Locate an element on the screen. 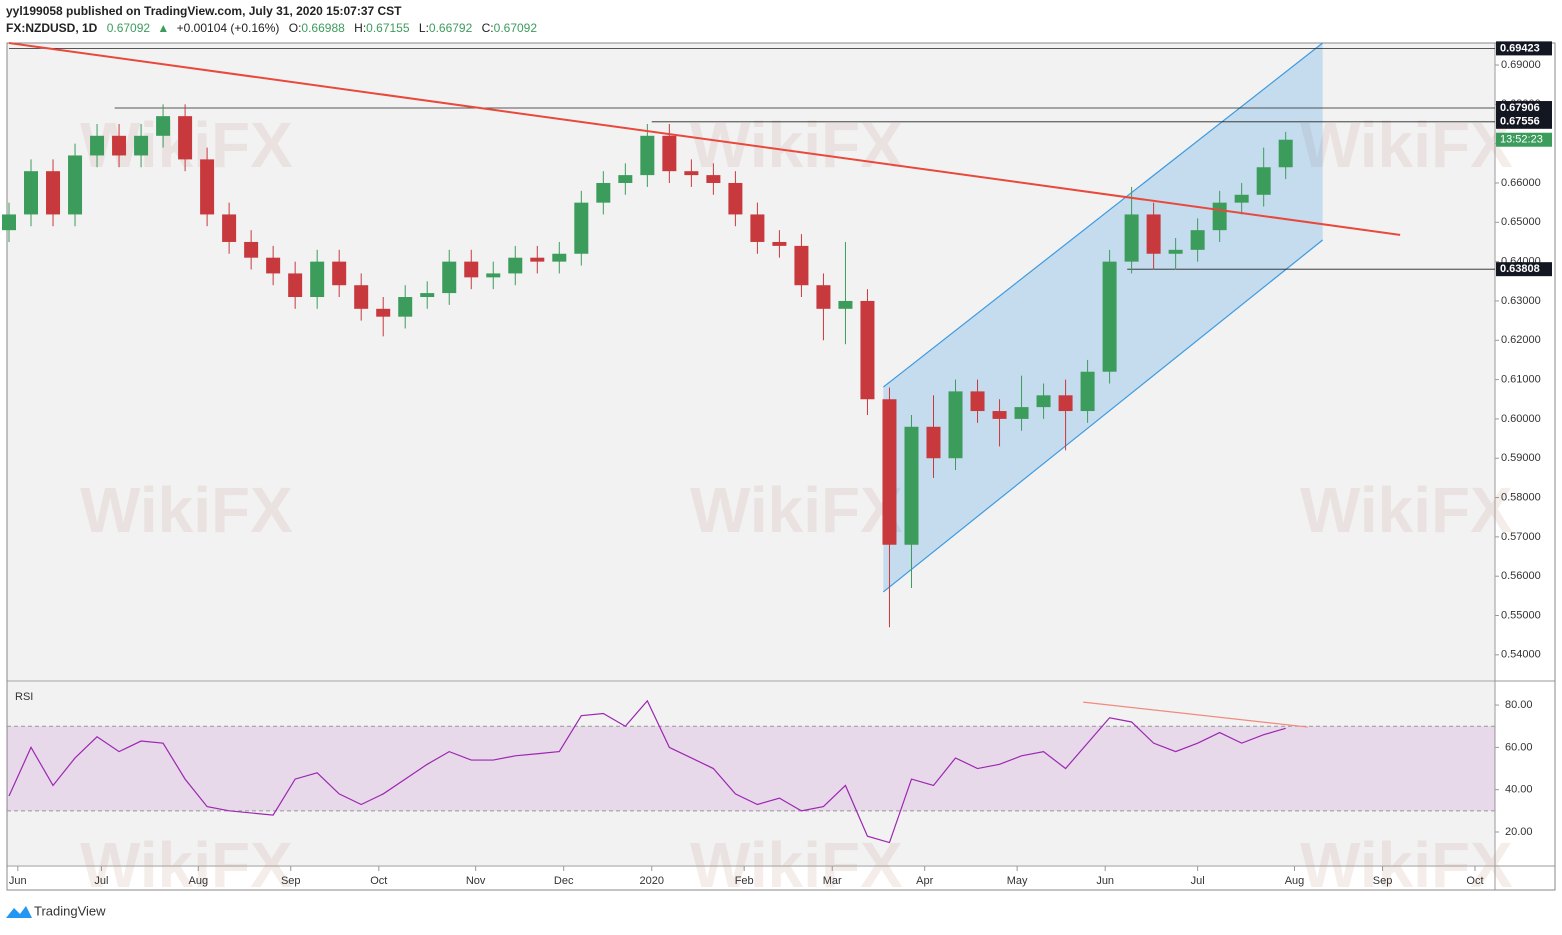 This screenshot has height=935, width=1562. y-tick-label: 0.65000 is located at coordinates (1521, 222).